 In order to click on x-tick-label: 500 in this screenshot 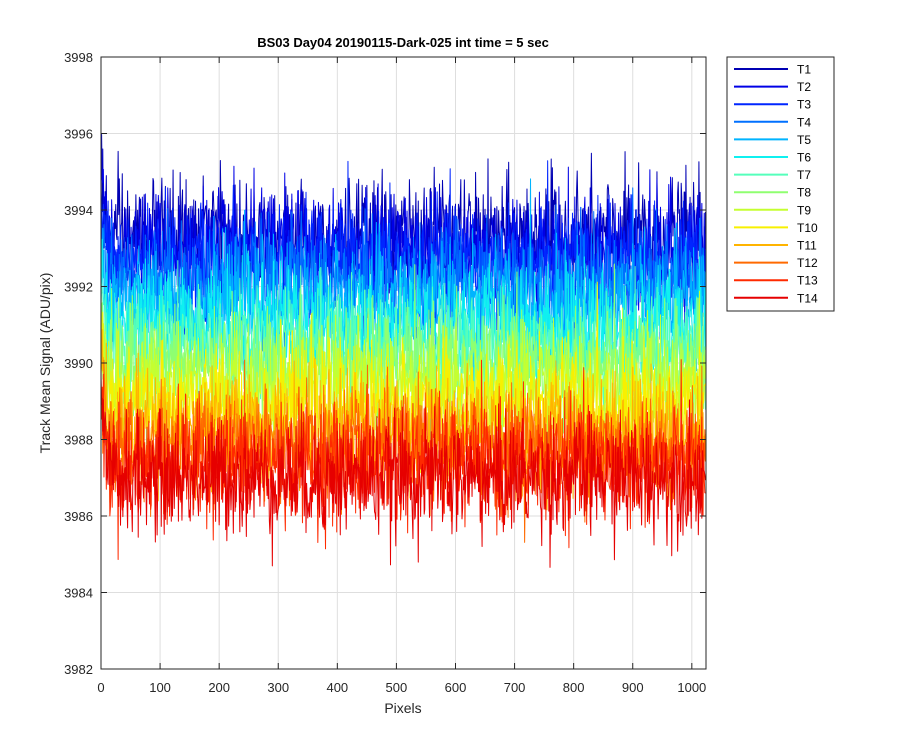, I will do `click(397, 687)`.